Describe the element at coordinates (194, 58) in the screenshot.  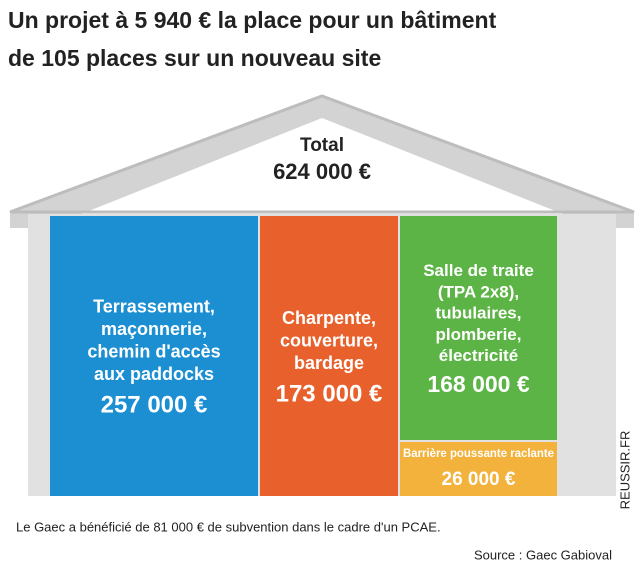
I see `title-line: de 105 places sur un nouveau site` at that location.